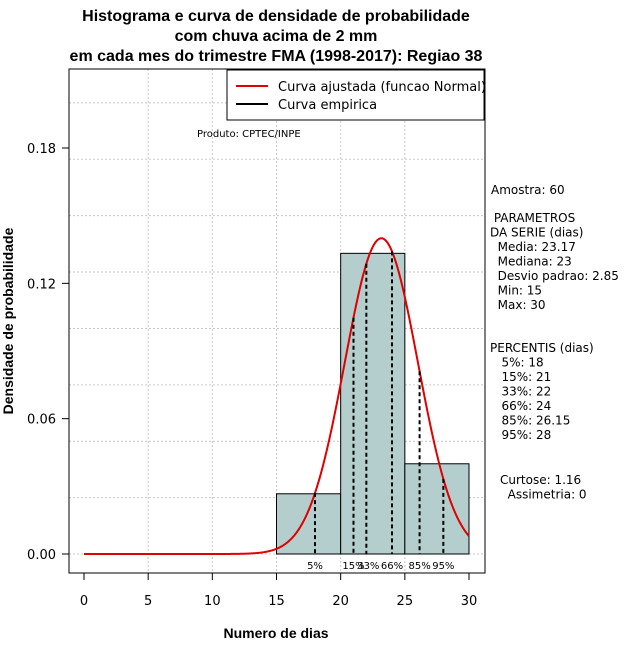 The image size is (640, 660). Describe the element at coordinates (315, 566) in the screenshot. I see `percentile-label: 5%` at that location.